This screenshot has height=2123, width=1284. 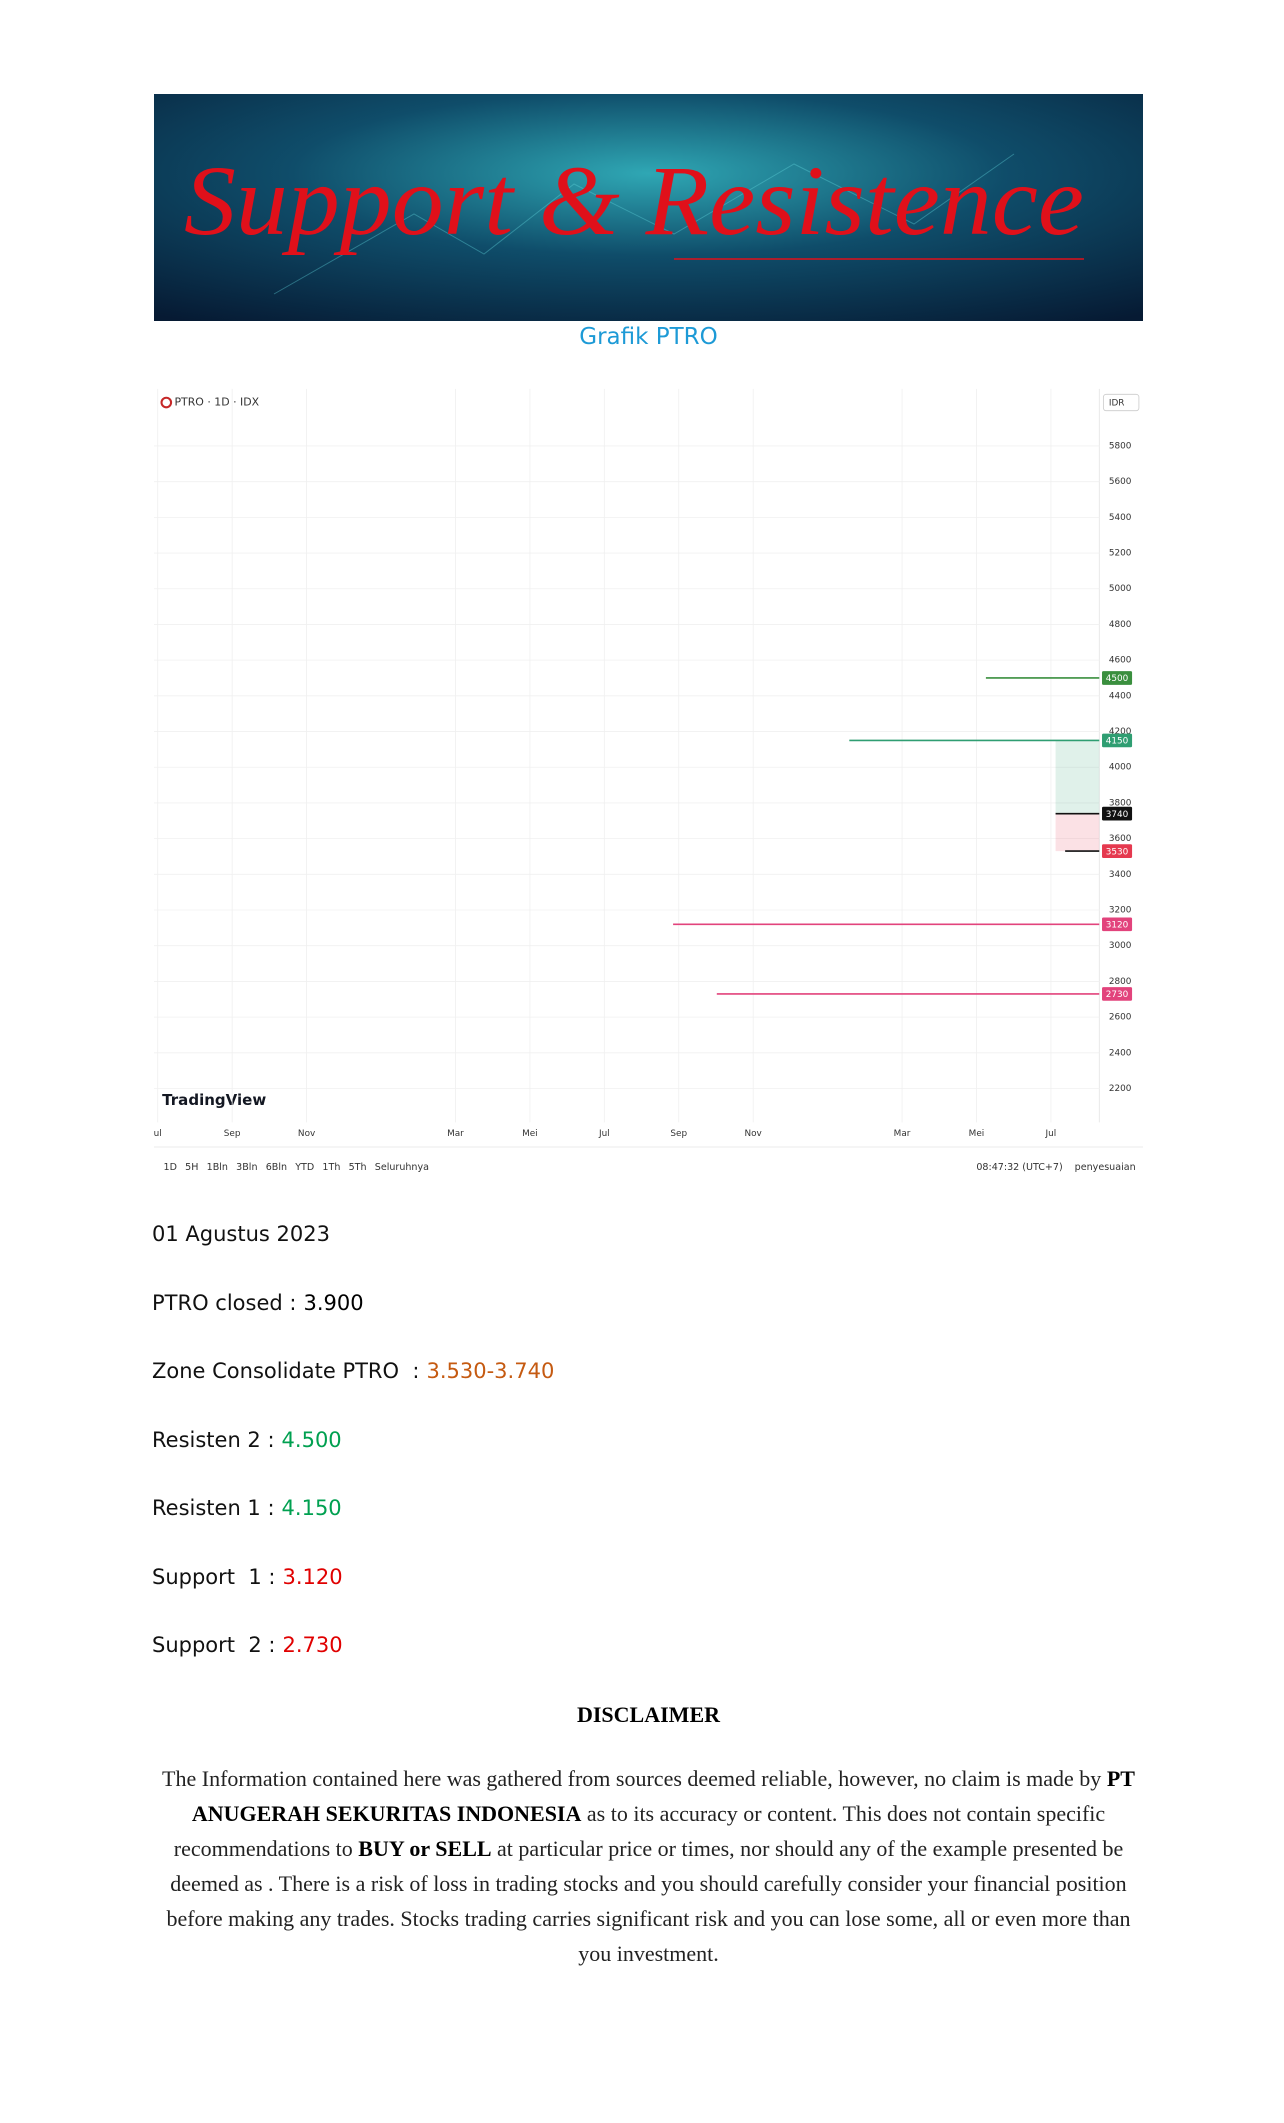 I want to click on y-tick-label: 3000, so click(x=1120, y=946).